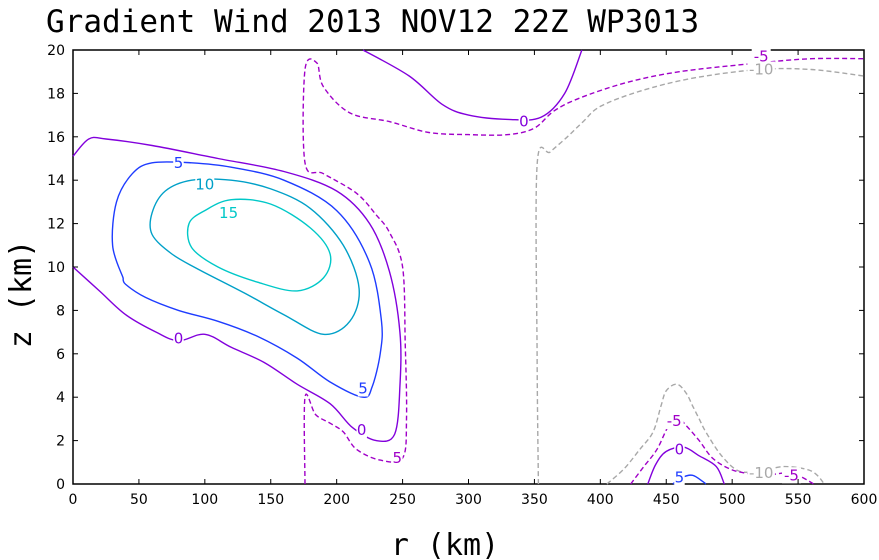 The image size is (879, 560). Describe the element at coordinates (468, 500) in the screenshot. I see `x-tick-label: 300` at that location.